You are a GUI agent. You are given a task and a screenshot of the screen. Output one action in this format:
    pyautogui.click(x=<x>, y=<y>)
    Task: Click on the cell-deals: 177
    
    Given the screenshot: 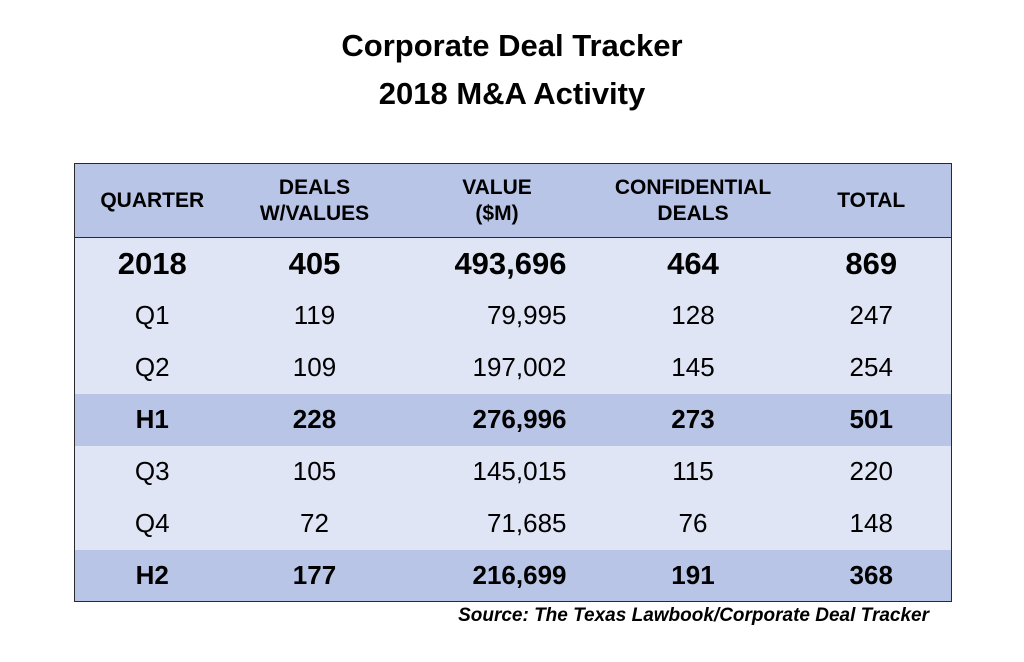 What is the action you would take?
    pyautogui.click(x=314, y=574)
    